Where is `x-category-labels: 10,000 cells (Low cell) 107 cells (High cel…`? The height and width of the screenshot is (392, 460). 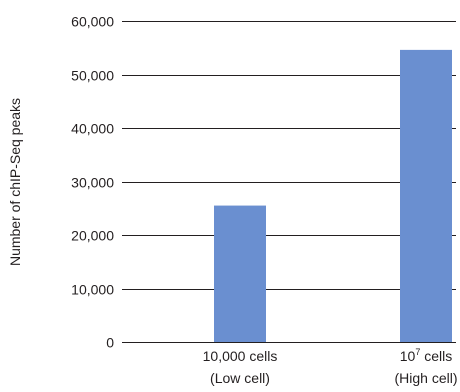
x-category-labels: 10,000 cells (Low cell) 107 cells (High cel… is located at coordinates (330, 366).